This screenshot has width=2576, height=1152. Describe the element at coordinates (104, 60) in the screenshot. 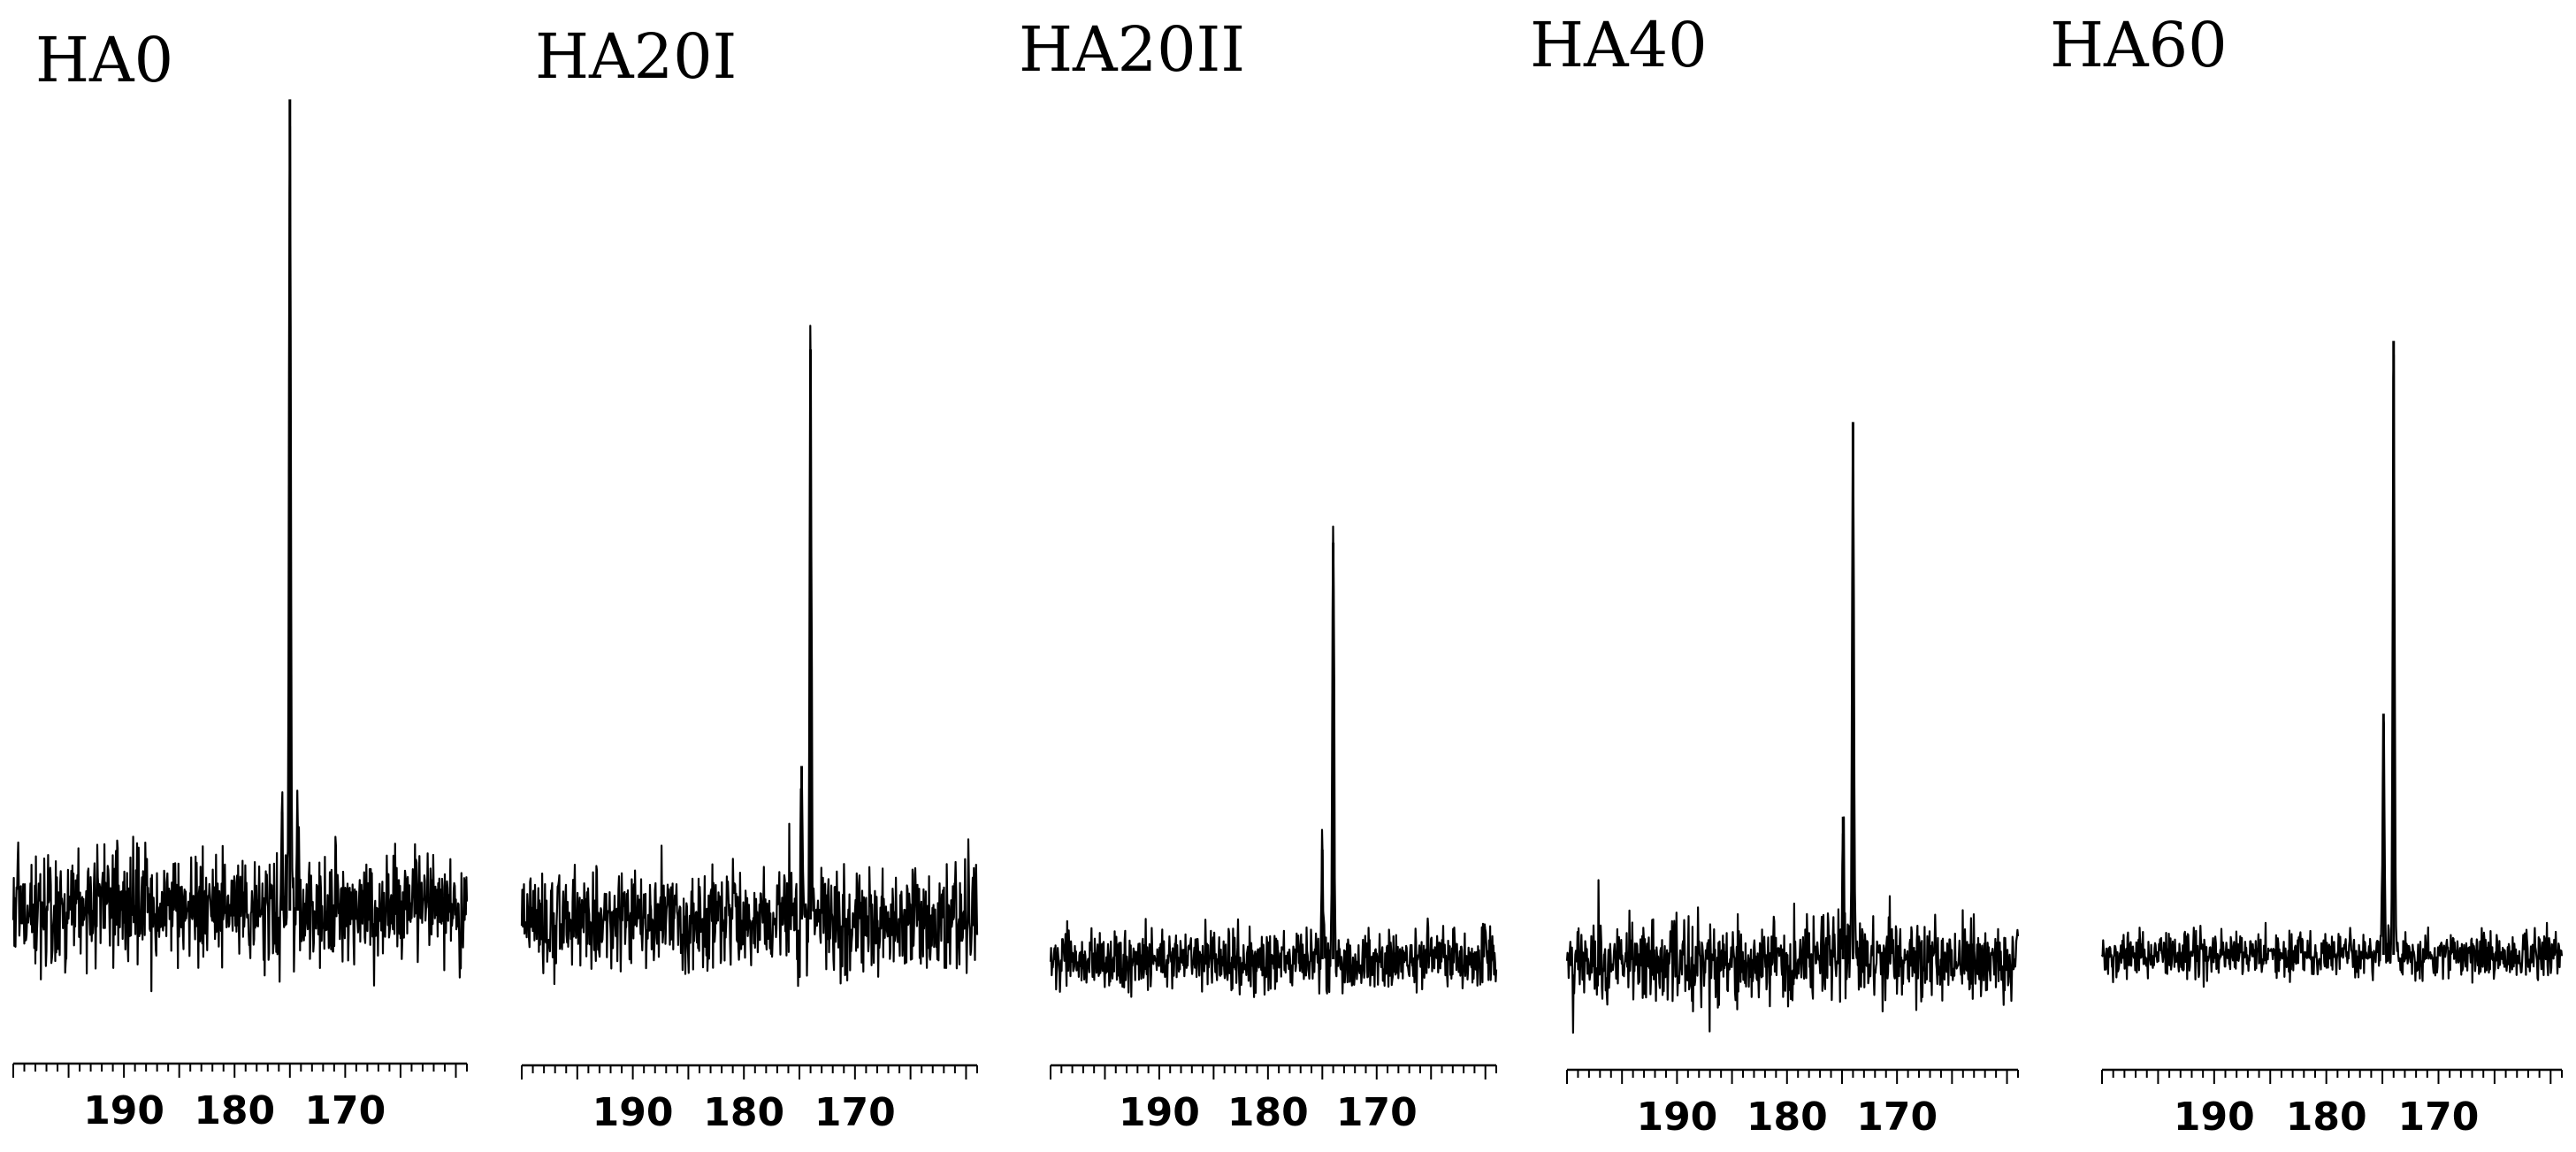

I see `panel-title: HA0` at that location.